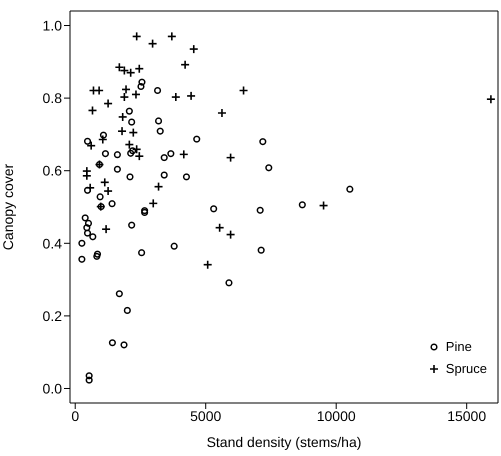 The image size is (501, 456). Describe the element at coordinates (466, 416) in the screenshot. I see `x-tick-label: 15000` at that location.